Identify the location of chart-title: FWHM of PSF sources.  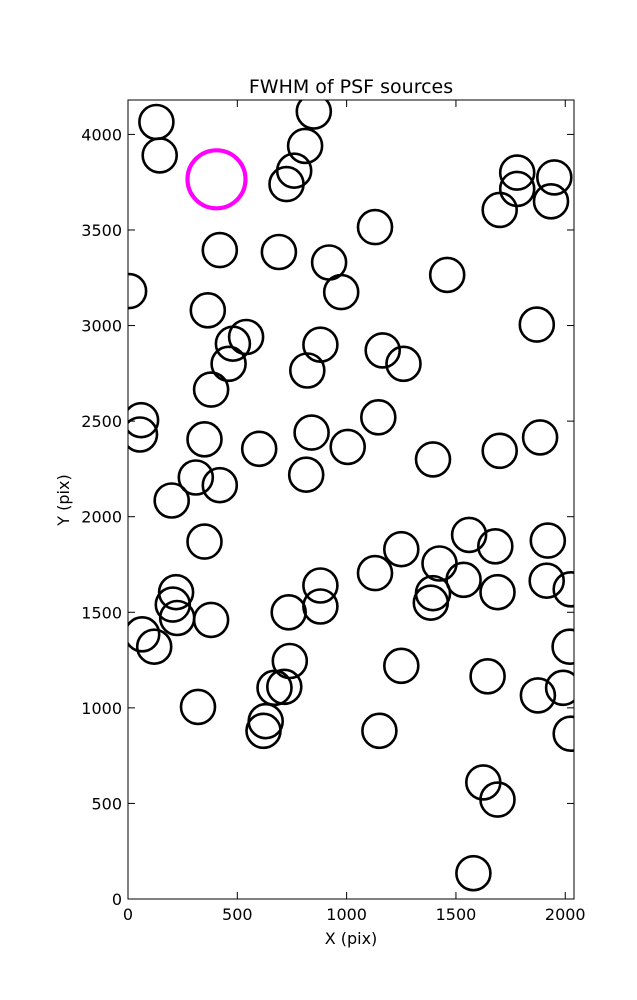
(351, 87).